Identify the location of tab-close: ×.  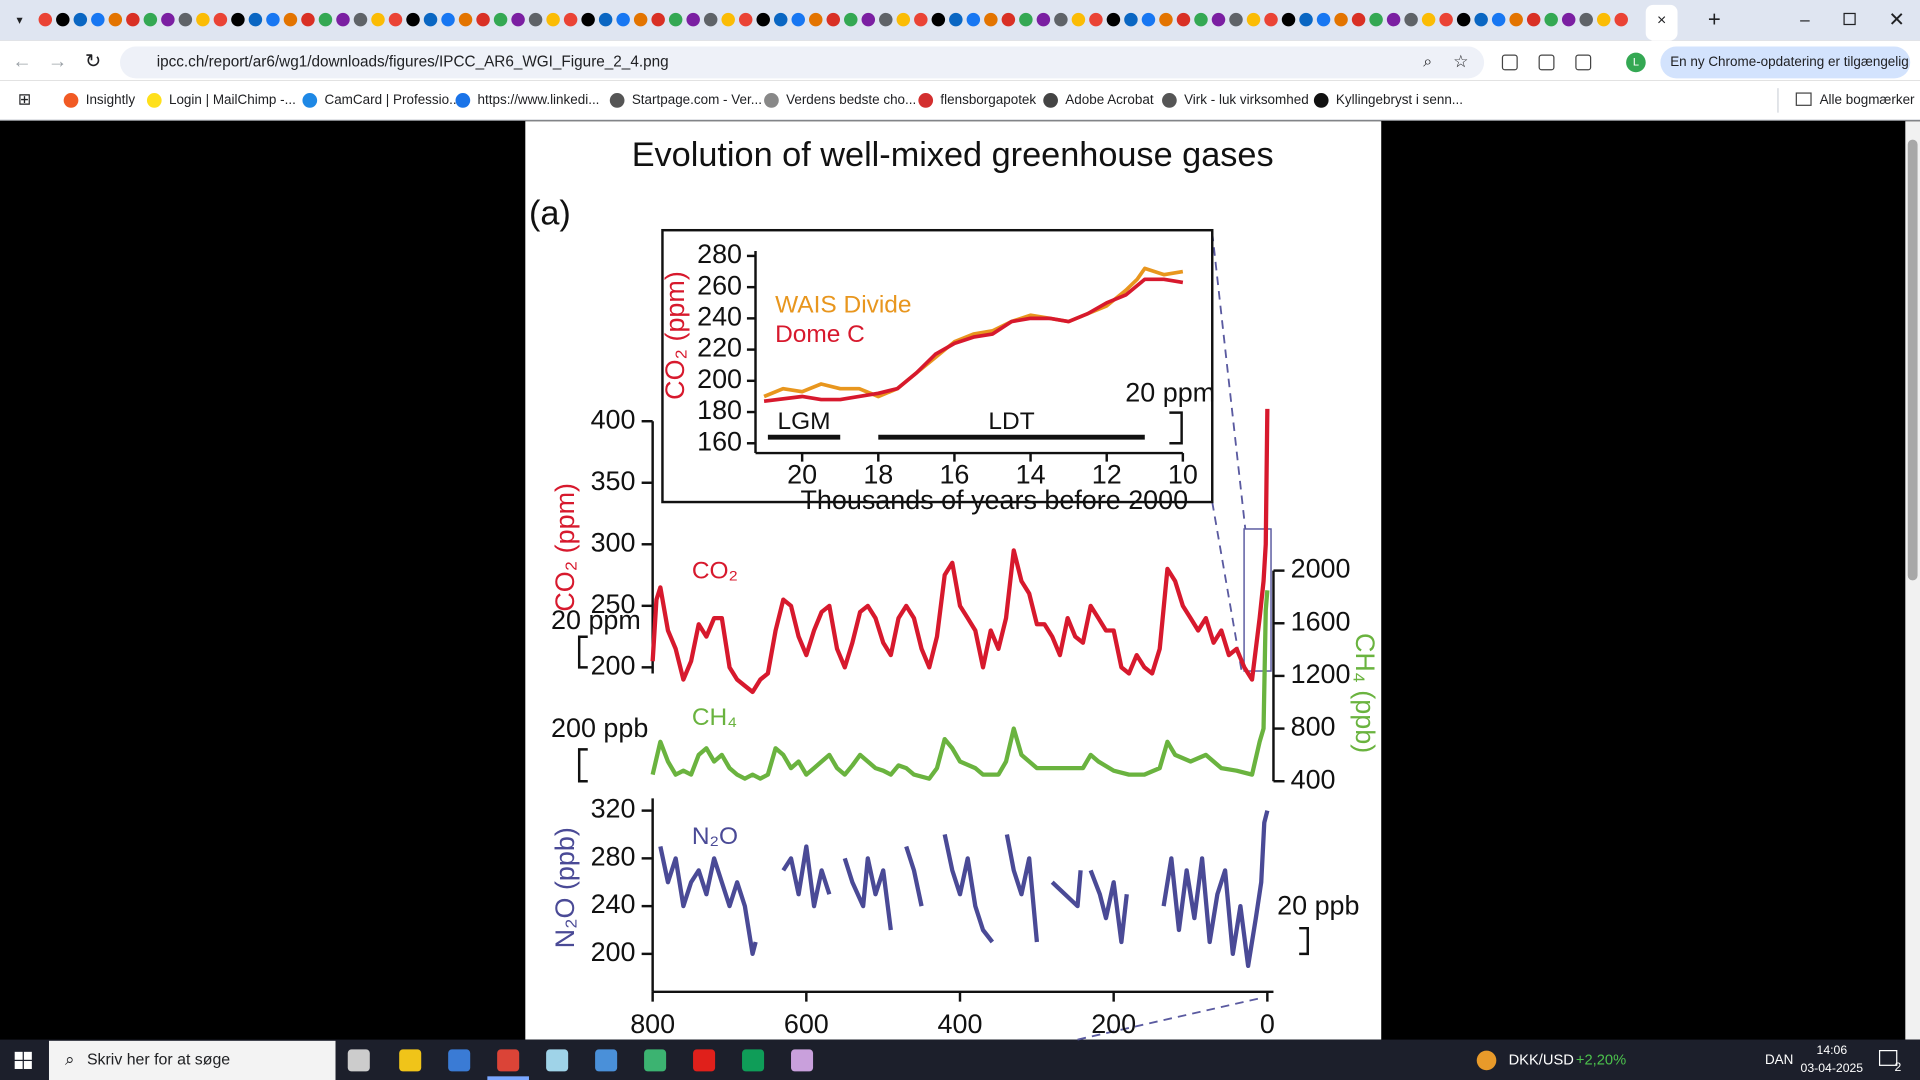
(1661, 20).